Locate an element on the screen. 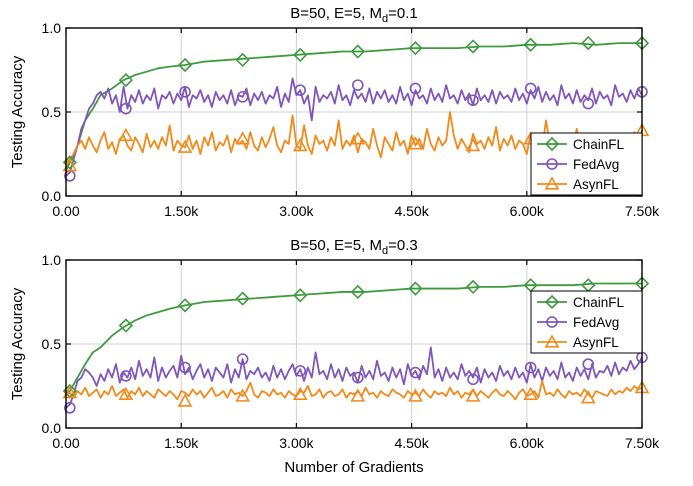 The image size is (693, 486). panel-title-2: B=50, E=5, Md=0.3 is located at coordinates (353, 247).